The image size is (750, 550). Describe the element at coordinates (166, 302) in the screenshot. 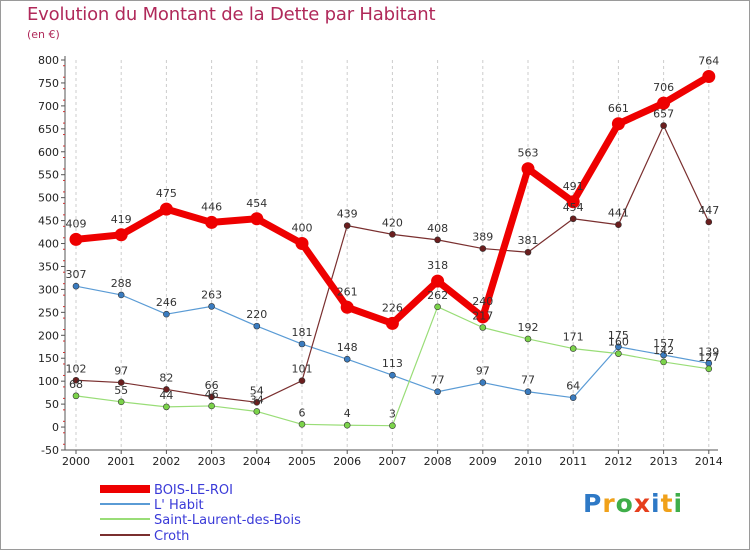

I see `data-label: 246` at that location.